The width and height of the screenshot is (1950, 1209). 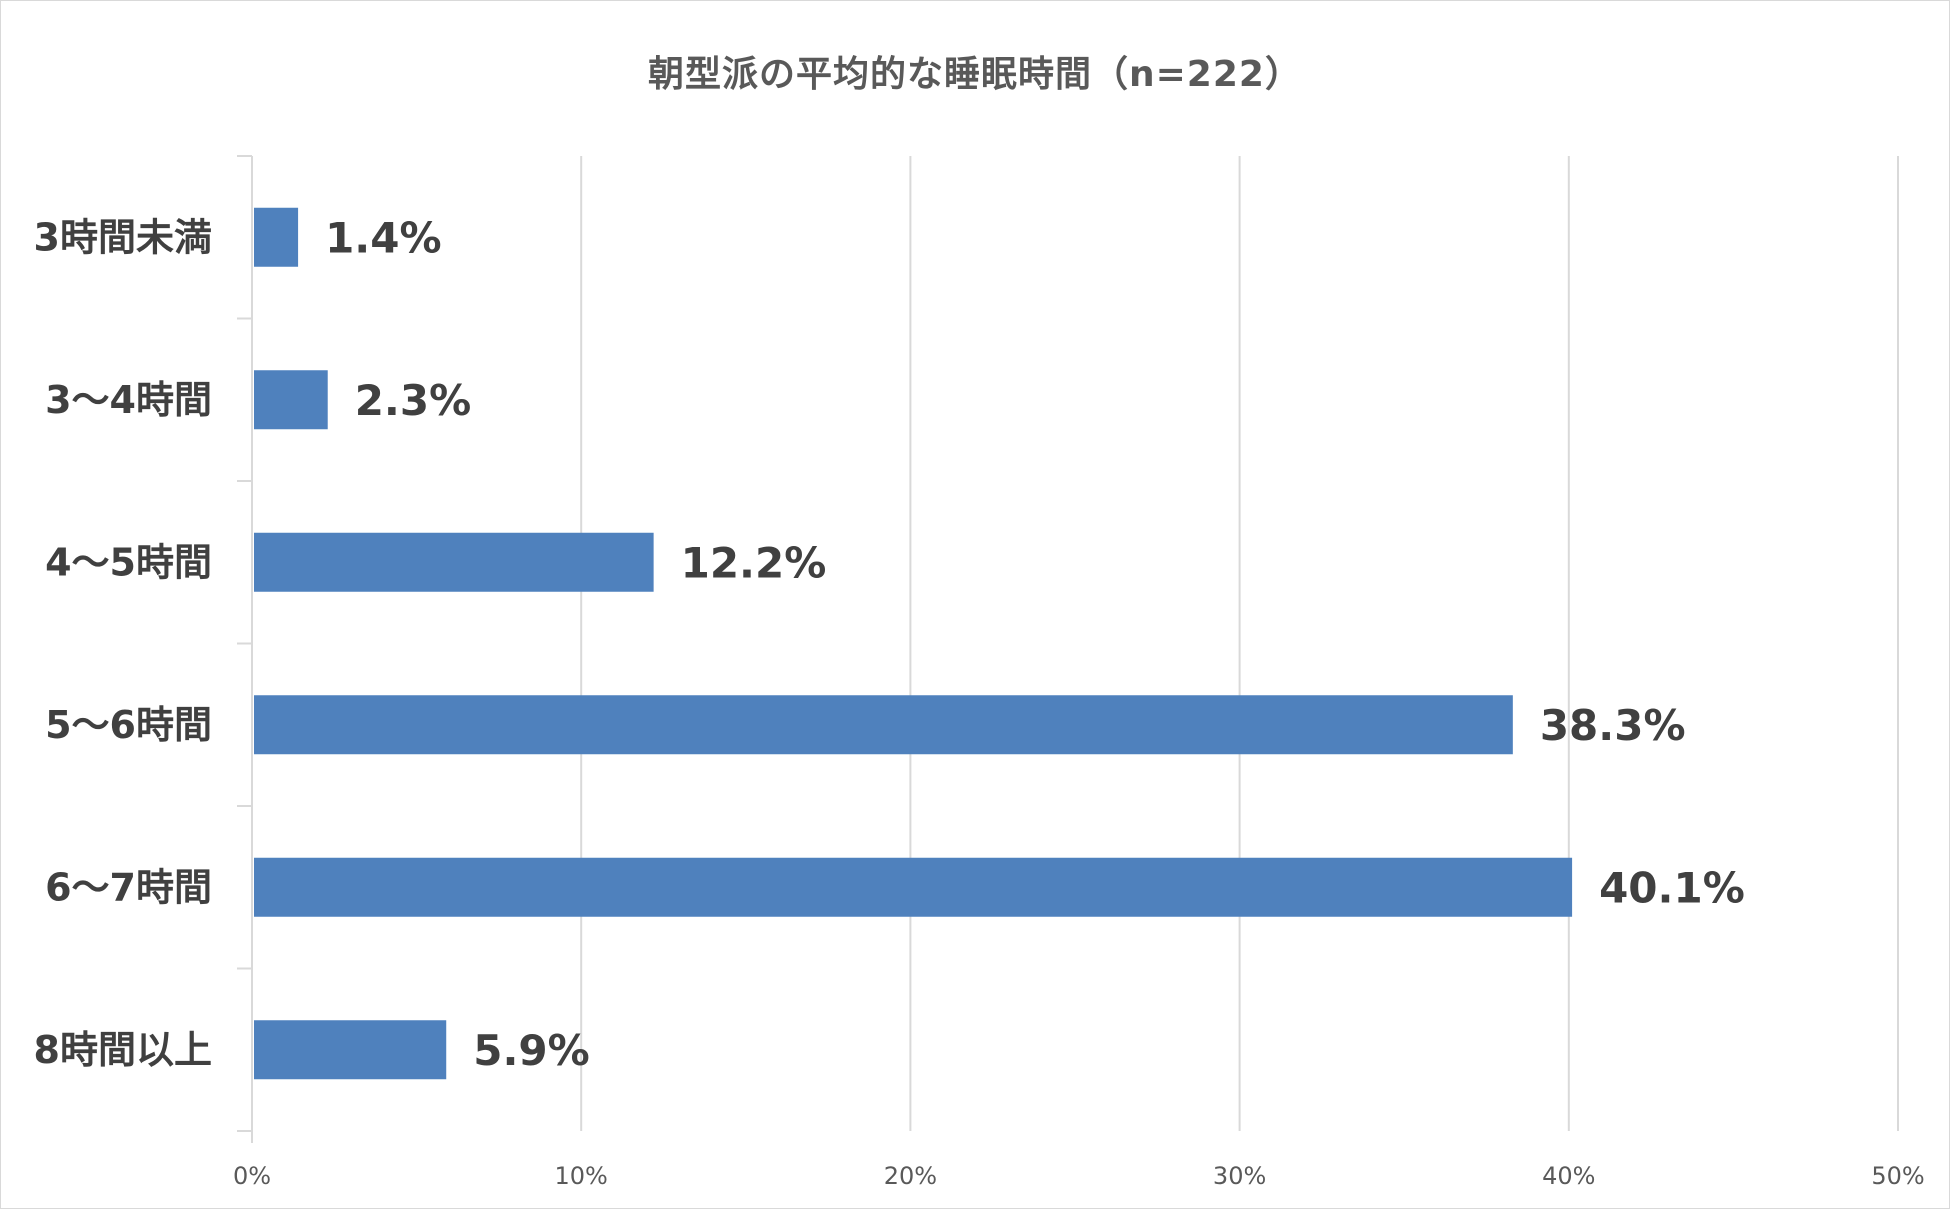 I want to click on data-label: 1.4%, so click(x=383, y=237).